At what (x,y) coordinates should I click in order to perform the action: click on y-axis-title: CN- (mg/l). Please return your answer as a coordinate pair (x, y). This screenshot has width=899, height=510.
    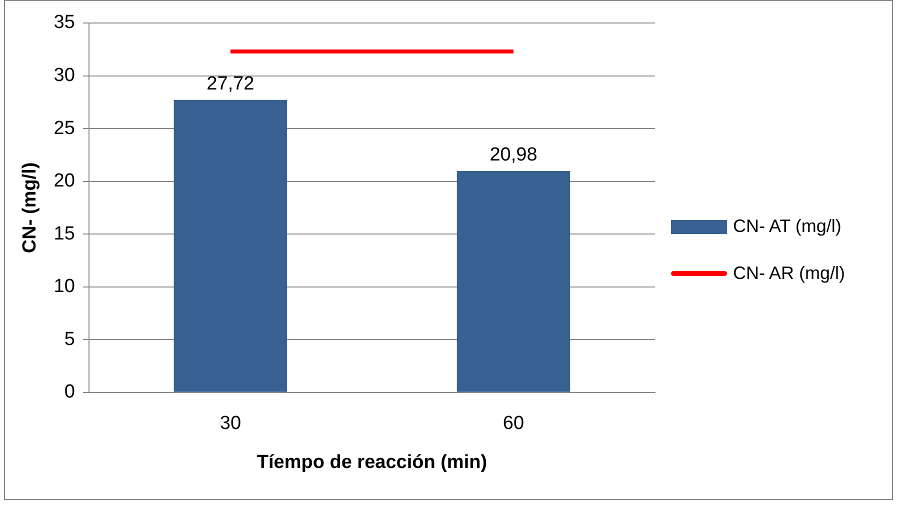
    Looking at the image, I should click on (30, 207).